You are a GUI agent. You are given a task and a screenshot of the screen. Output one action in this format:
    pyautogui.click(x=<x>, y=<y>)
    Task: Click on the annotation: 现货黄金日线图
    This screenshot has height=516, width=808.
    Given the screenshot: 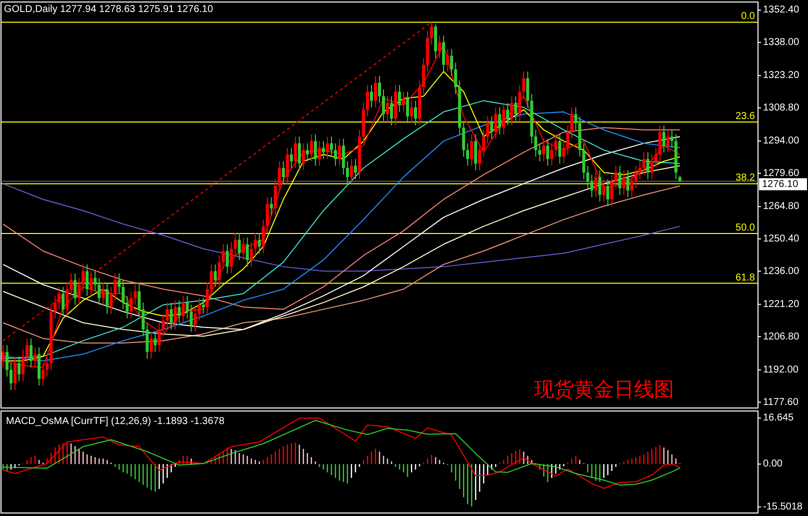 What is the action you would take?
    pyautogui.click(x=604, y=390)
    